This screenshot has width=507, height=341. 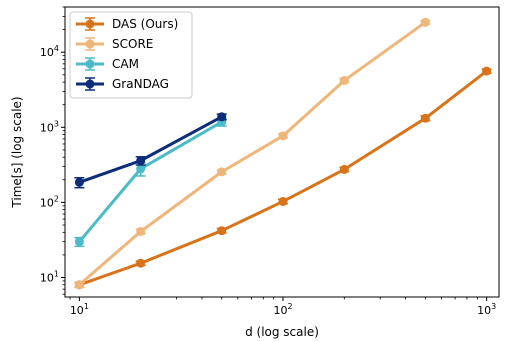 I want to click on legend-label: SCORE, so click(x=132, y=44).